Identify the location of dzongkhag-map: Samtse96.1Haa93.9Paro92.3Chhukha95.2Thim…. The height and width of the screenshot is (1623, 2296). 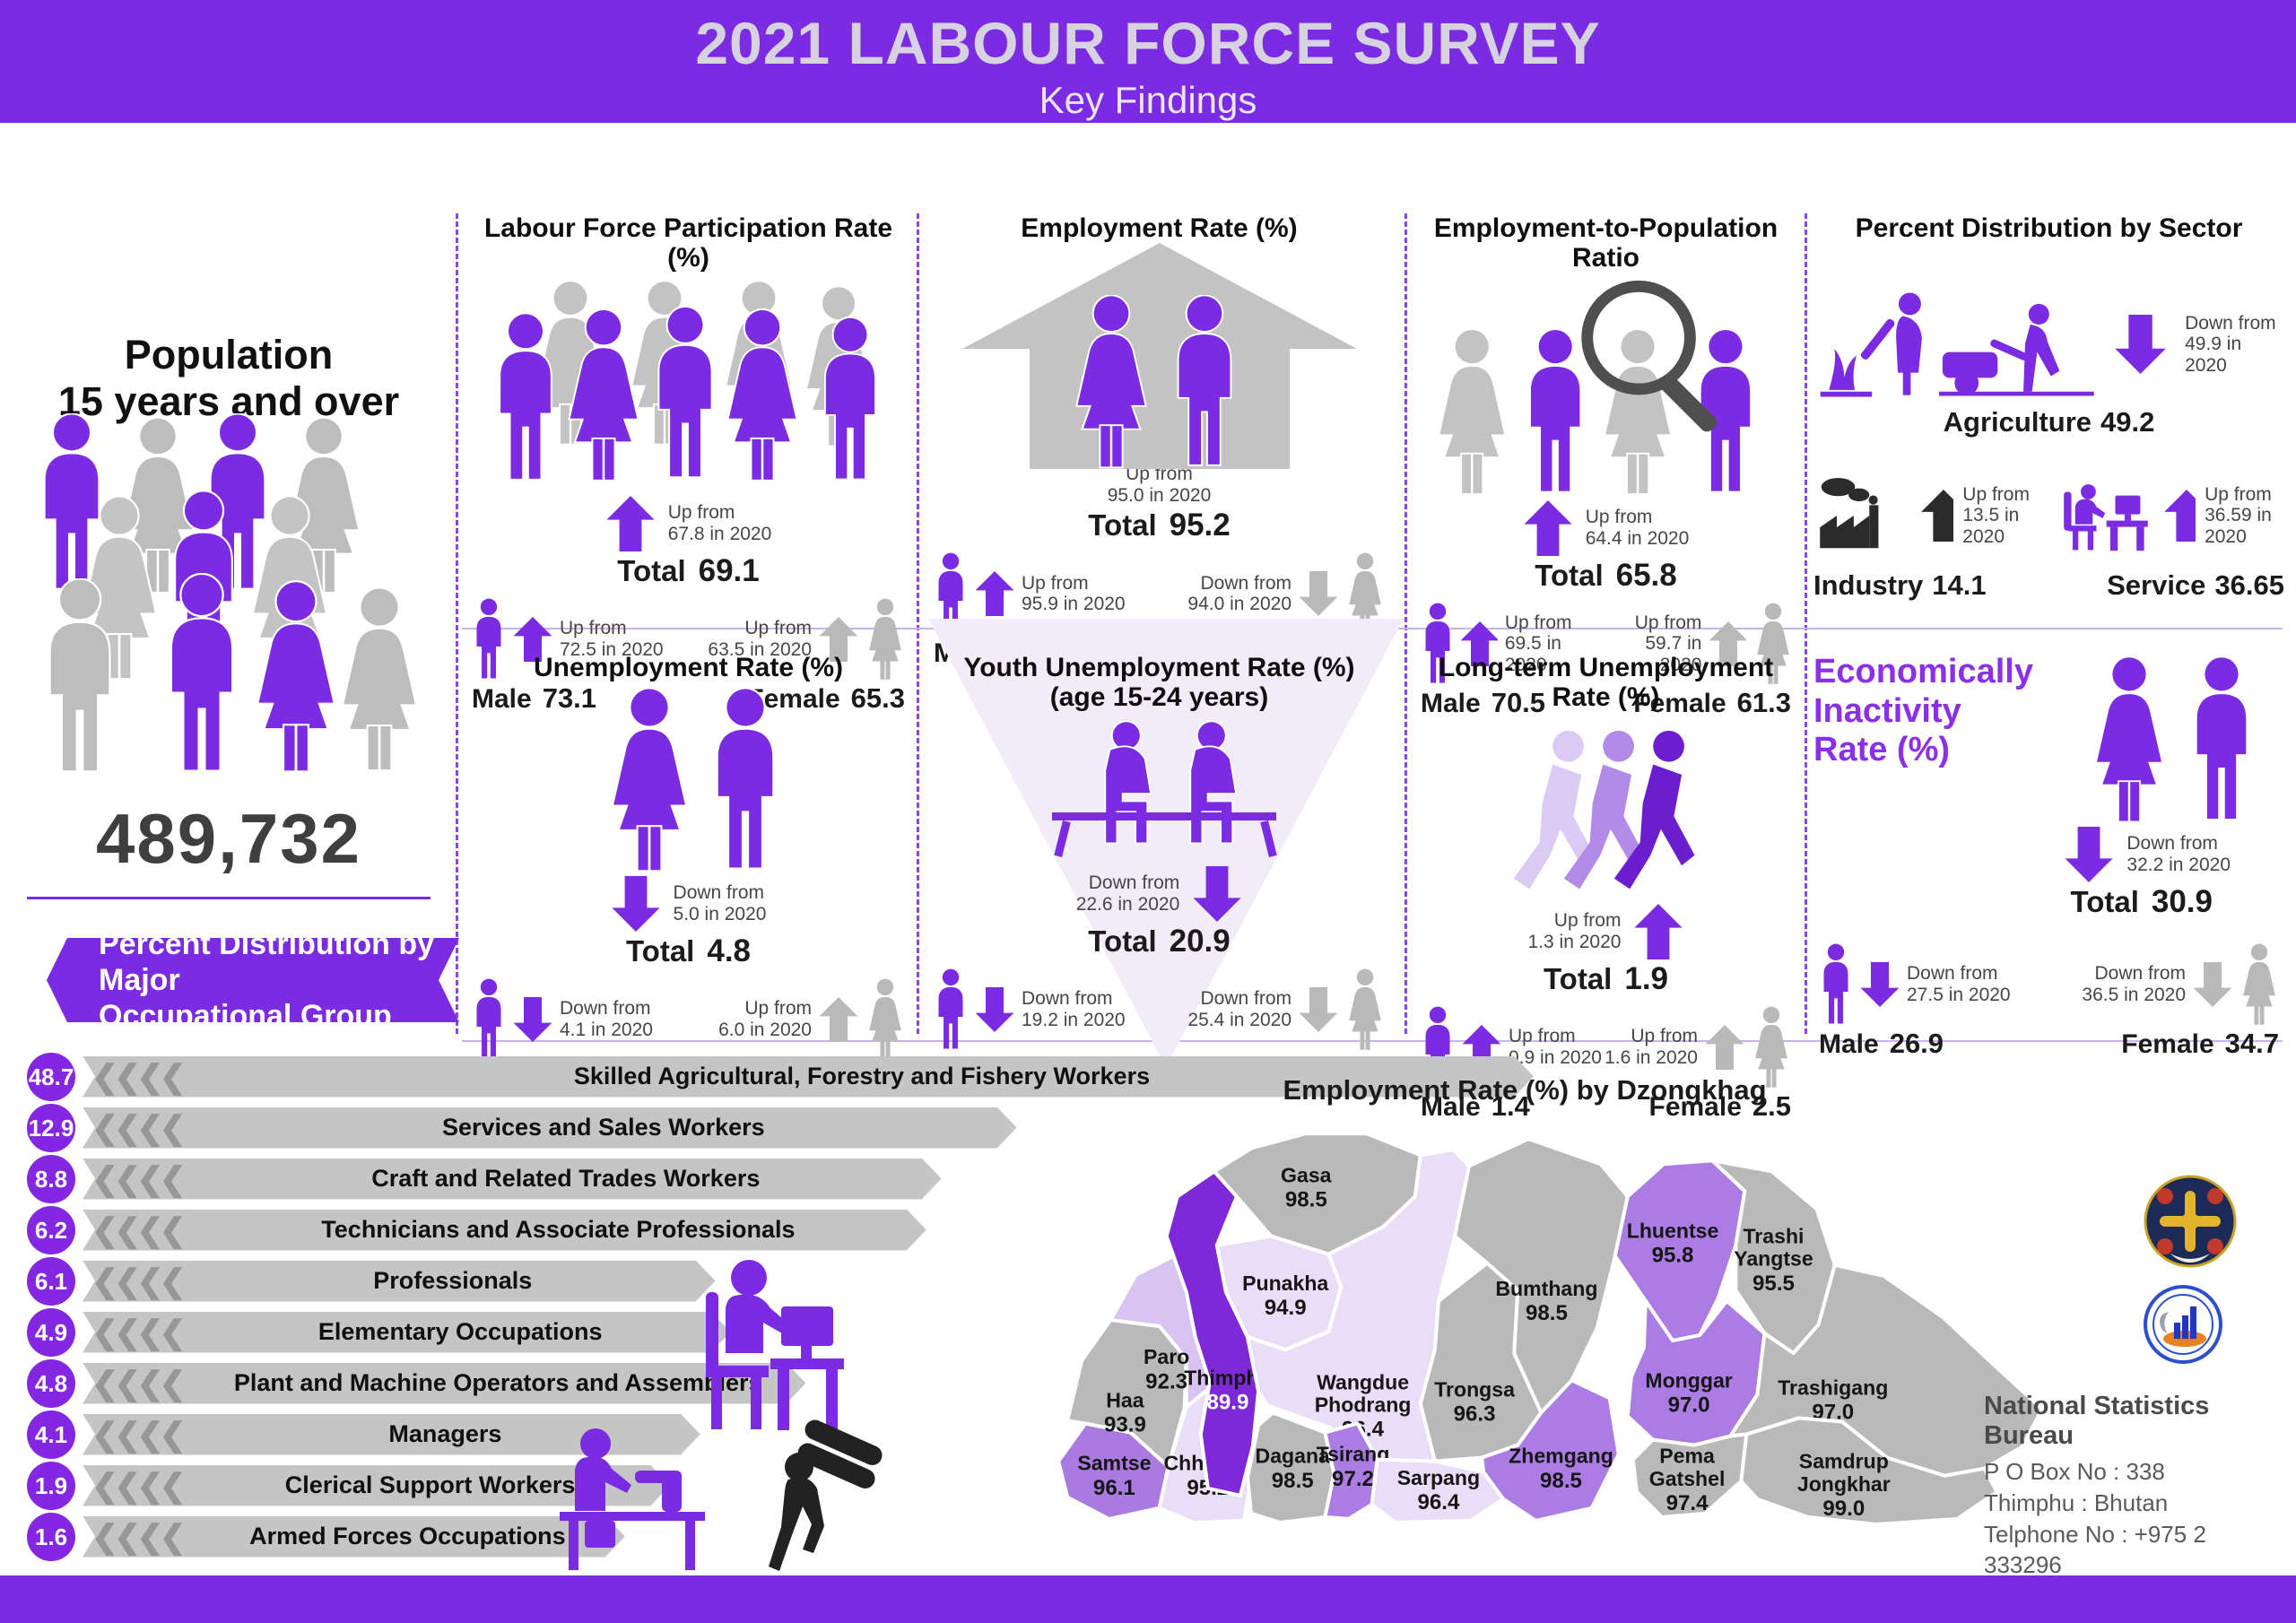
(1550, 1329).